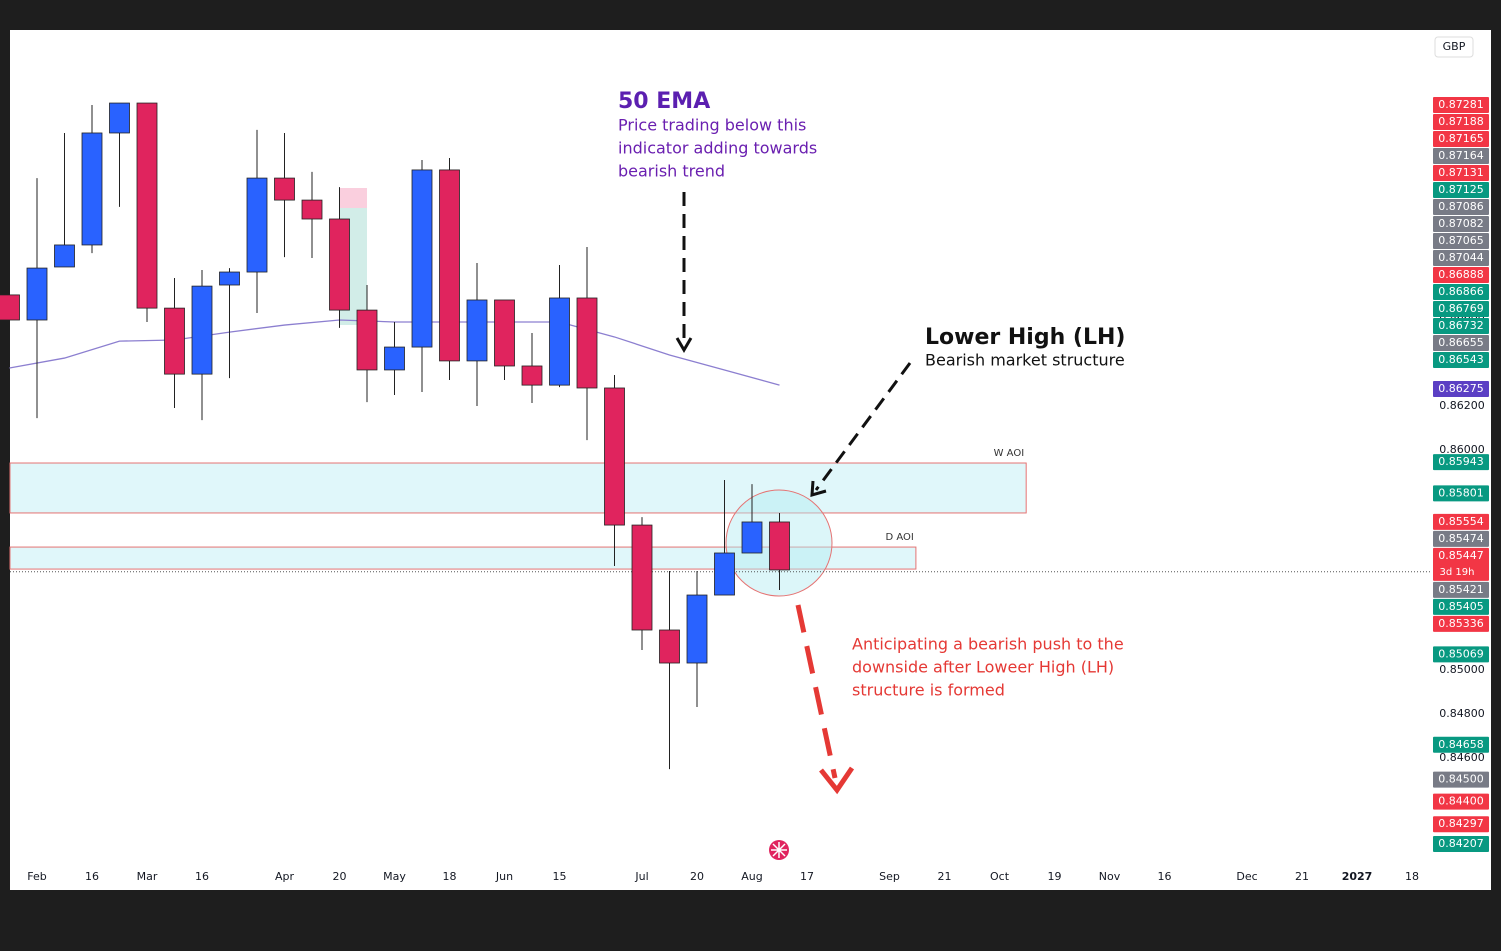 This screenshot has width=1501, height=951. I want to click on x-tick-label: 21, so click(945, 876).